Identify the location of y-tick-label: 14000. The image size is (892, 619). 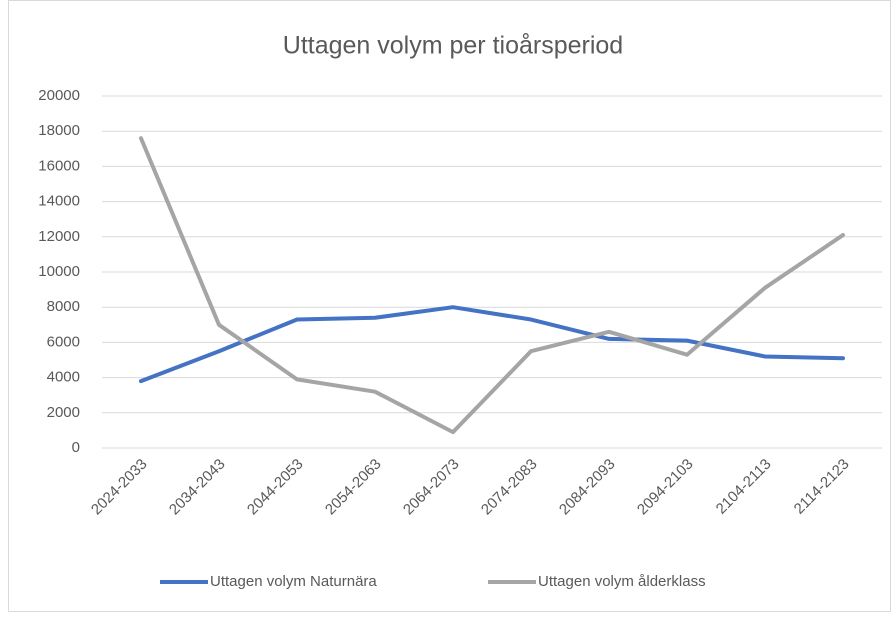
(59, 201).